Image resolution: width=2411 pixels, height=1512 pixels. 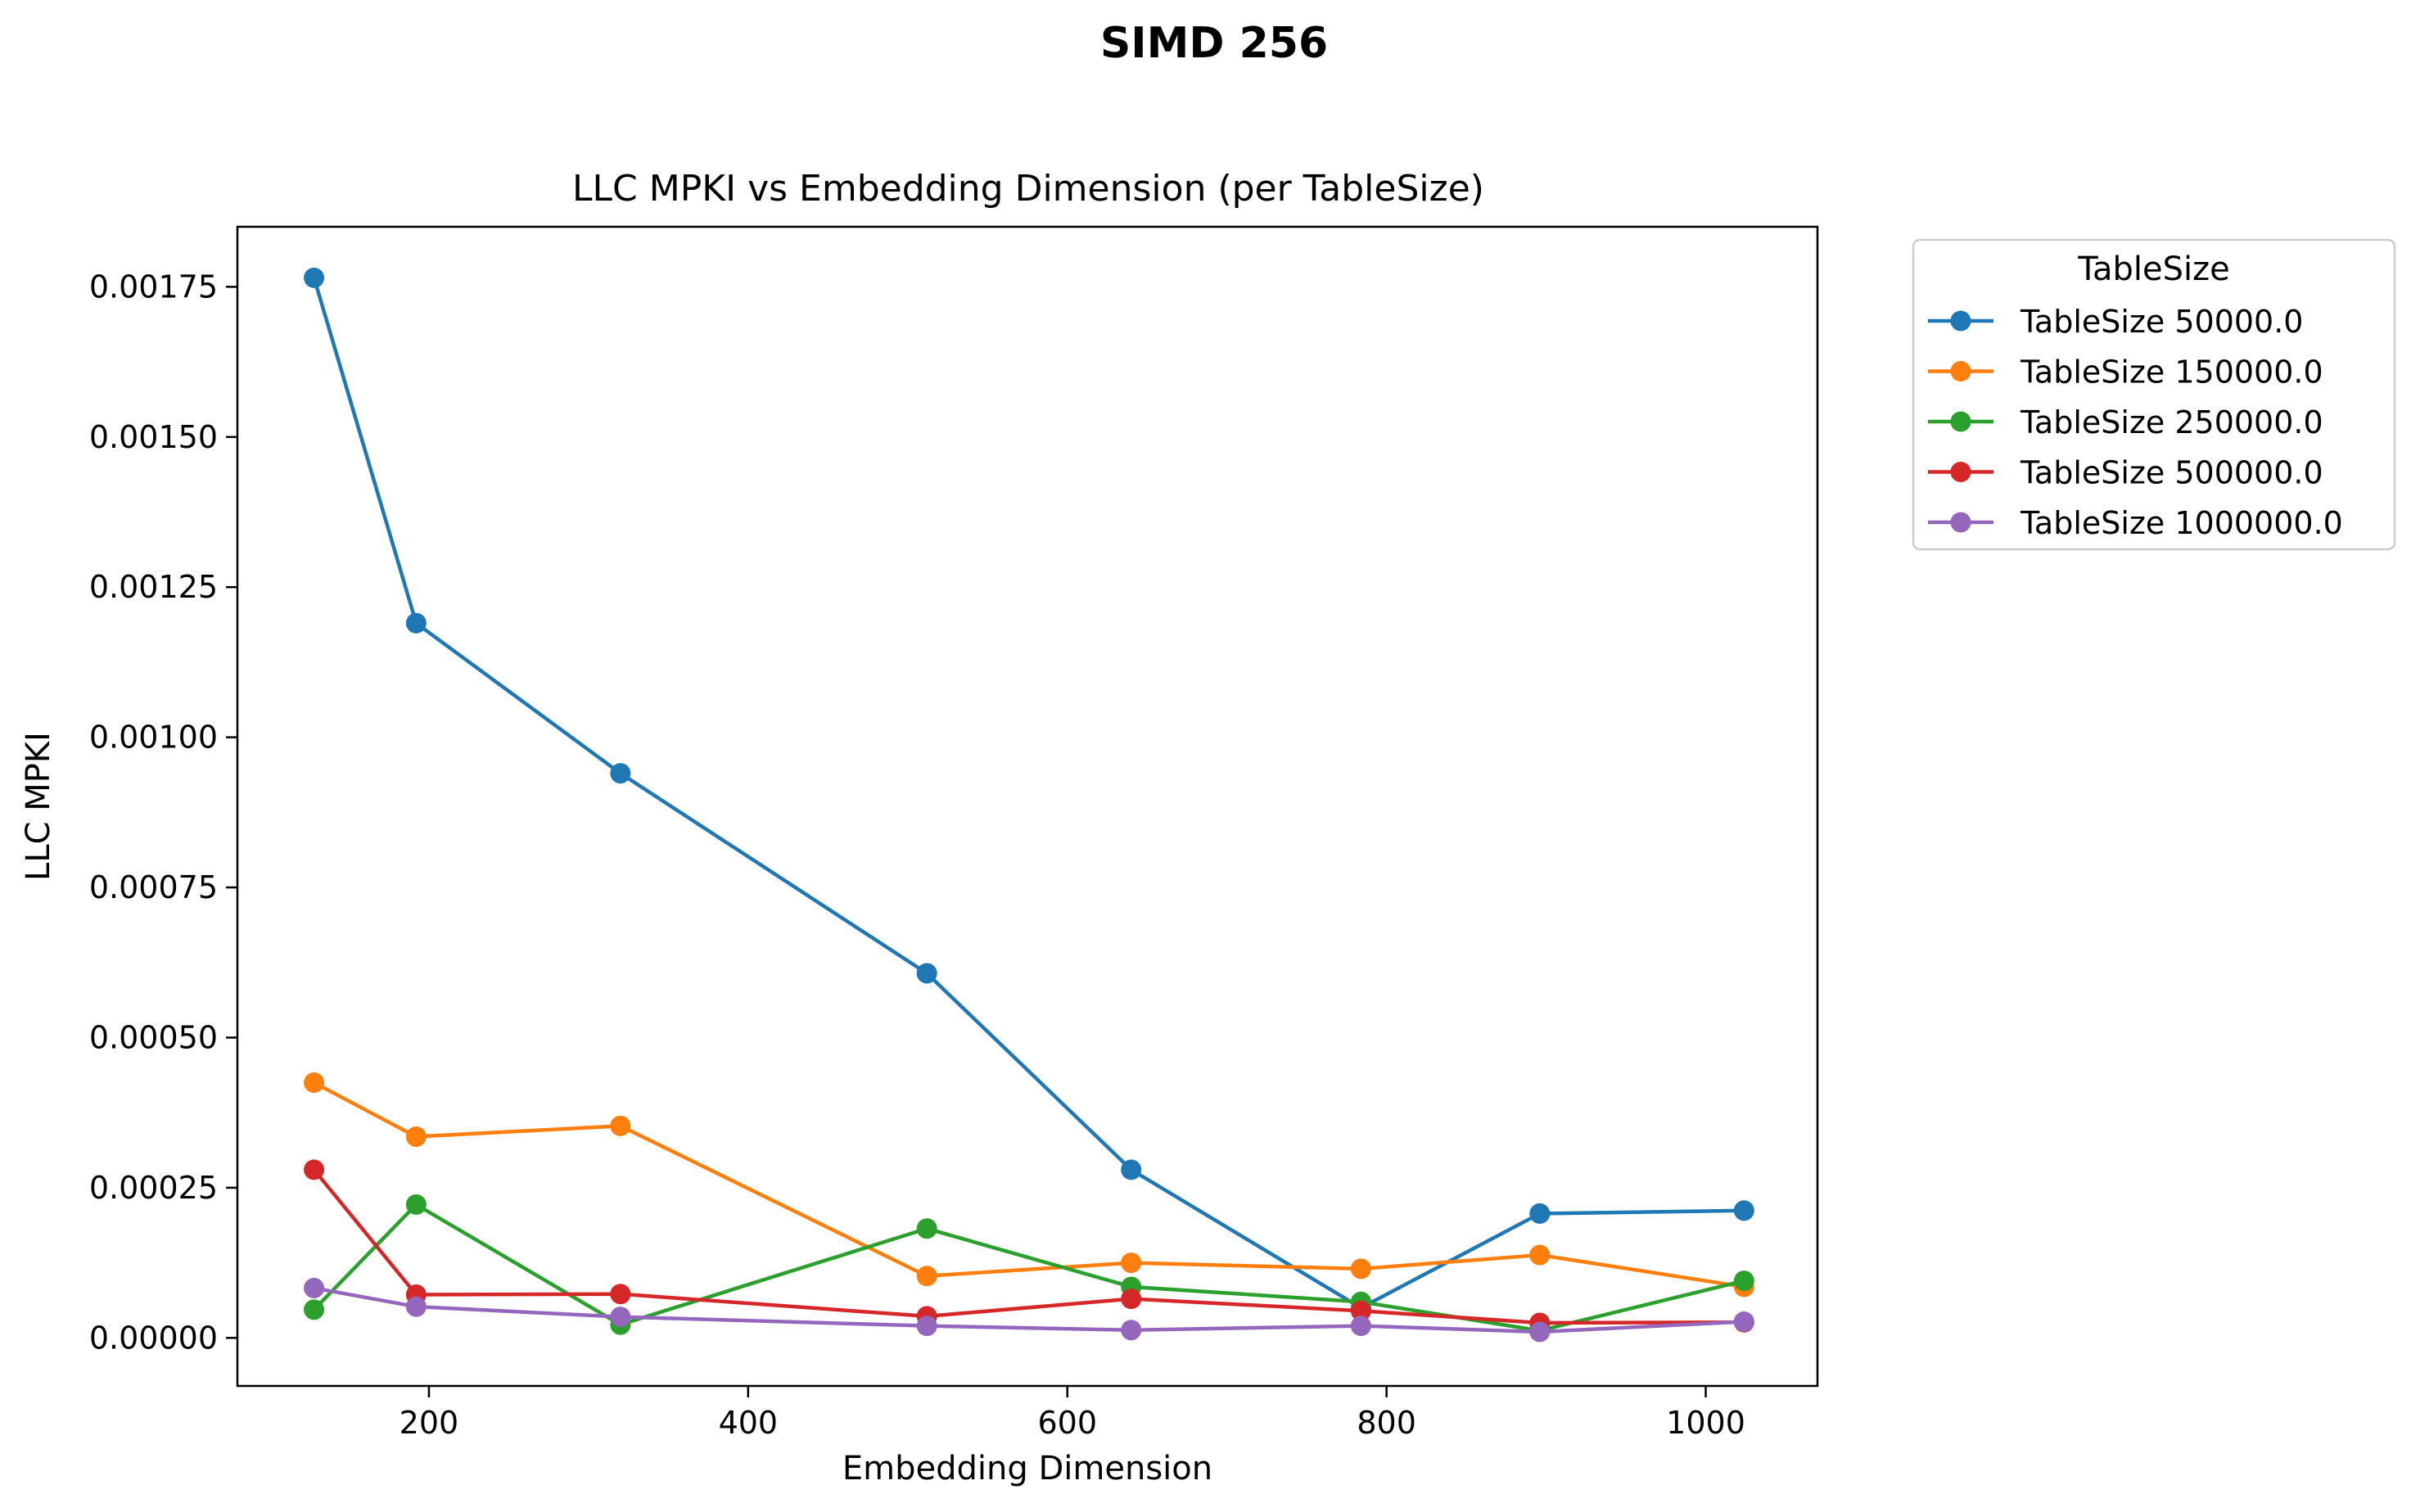 I want to click on x-axis: 200 400 600 800 1000, so click(x=1072, y=1413).